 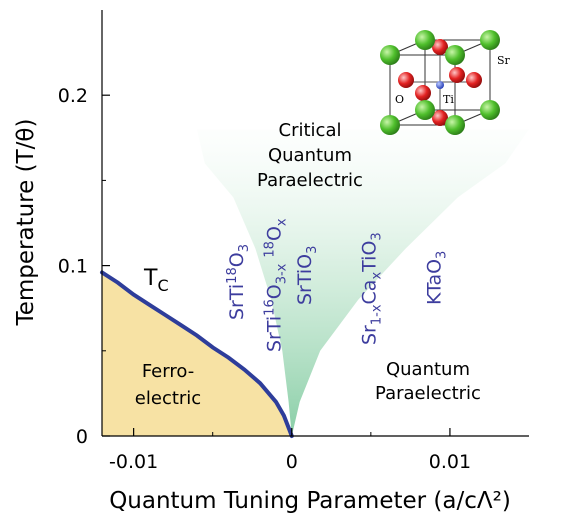 What do you see at coordinates (428, 381) in the screenshot?
I see `quantum-paraelectric-label: Quantum Paraelectric` at bounding box center [428, 381].